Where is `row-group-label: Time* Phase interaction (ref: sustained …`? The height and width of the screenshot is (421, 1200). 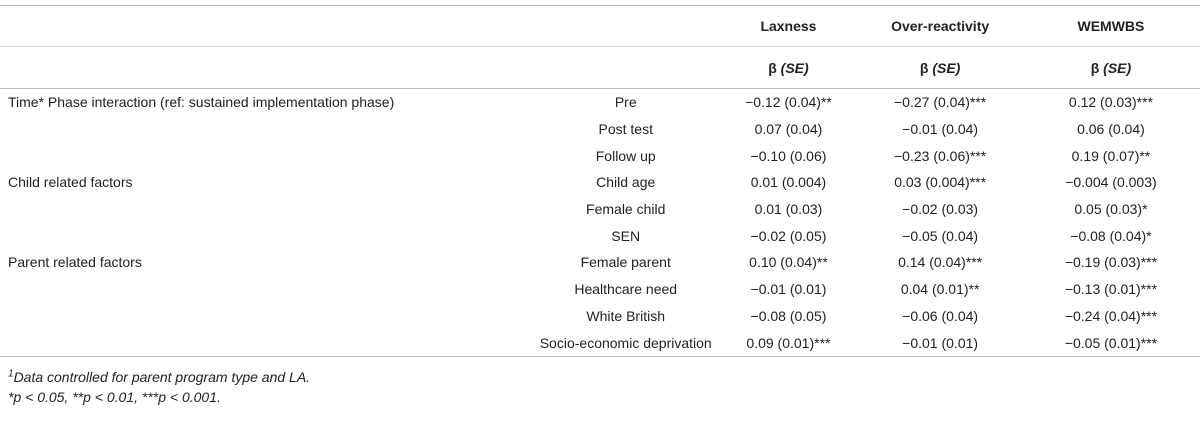 row-group-label: Time* Phase interaction (ref: sustained … is located at coordinates (201, 102).